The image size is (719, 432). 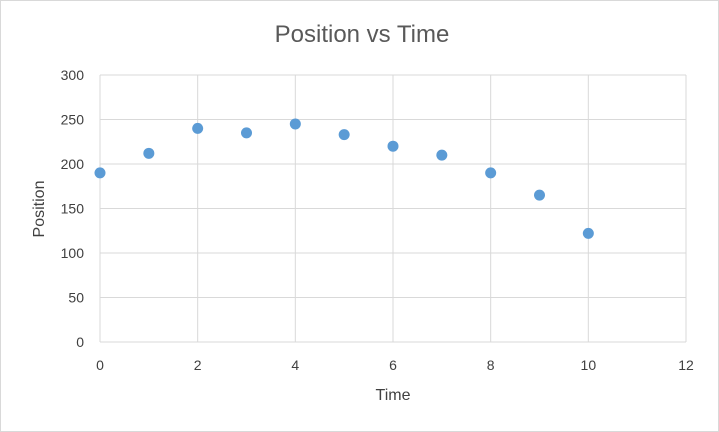 What do you see at coordinates (73, 164) in the screenshot?
I see `y-tick-label: 200` at bounding box center [73, 164].